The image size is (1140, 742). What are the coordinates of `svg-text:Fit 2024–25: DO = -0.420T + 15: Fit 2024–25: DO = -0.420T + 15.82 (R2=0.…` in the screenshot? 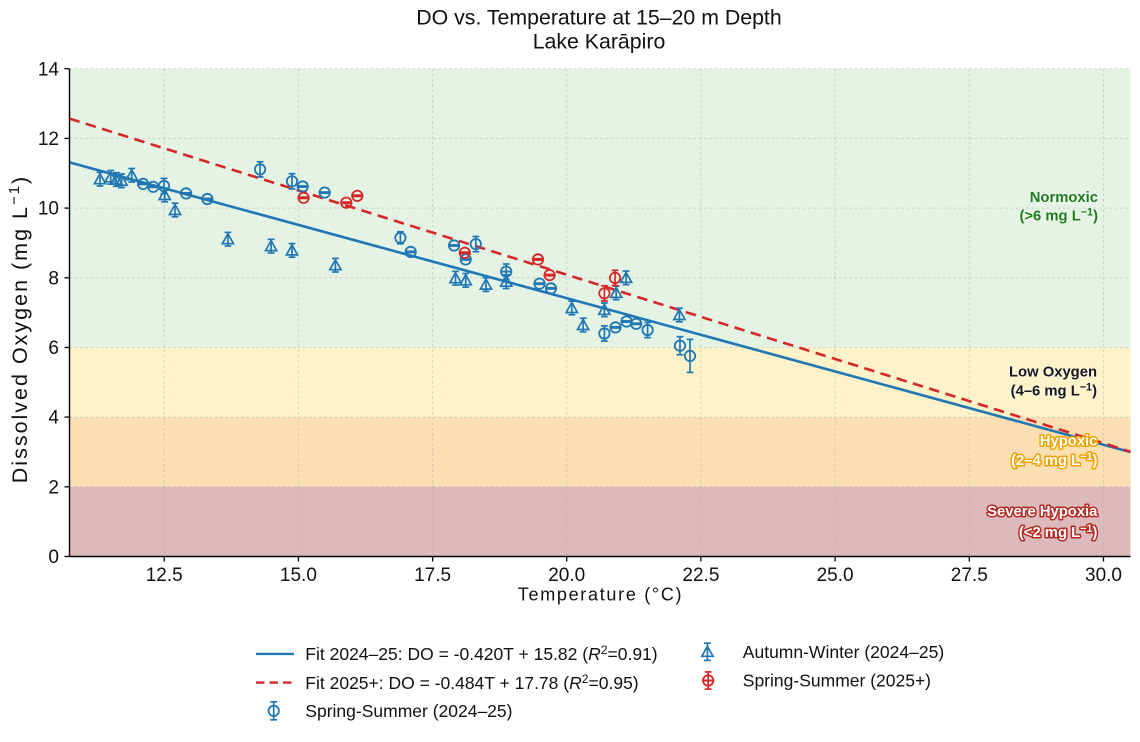 It's located at (481, 653).